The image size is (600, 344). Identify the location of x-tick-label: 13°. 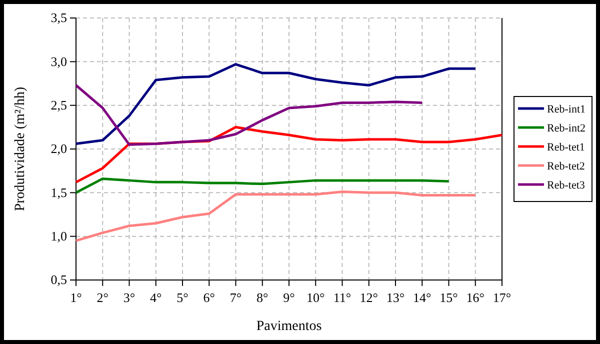
(395, 297).